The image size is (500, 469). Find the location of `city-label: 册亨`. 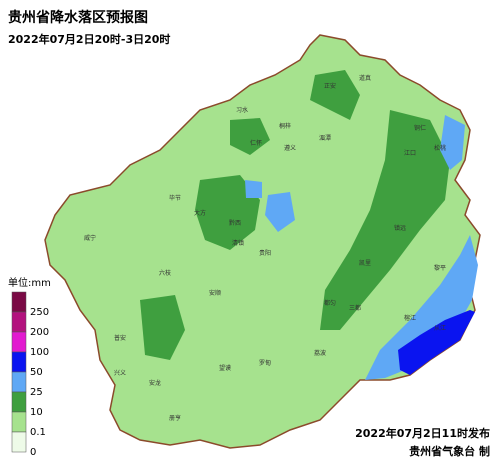

city-label: 册亨 is located at coordinates (175, 418).